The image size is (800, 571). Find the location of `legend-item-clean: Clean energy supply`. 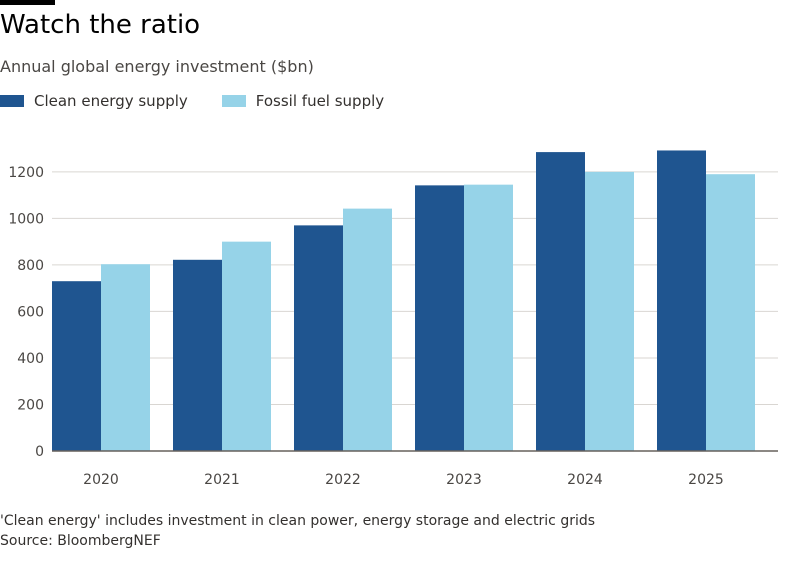

legend-item-clean: Clean energy supply is located at coordinates (94, 101).